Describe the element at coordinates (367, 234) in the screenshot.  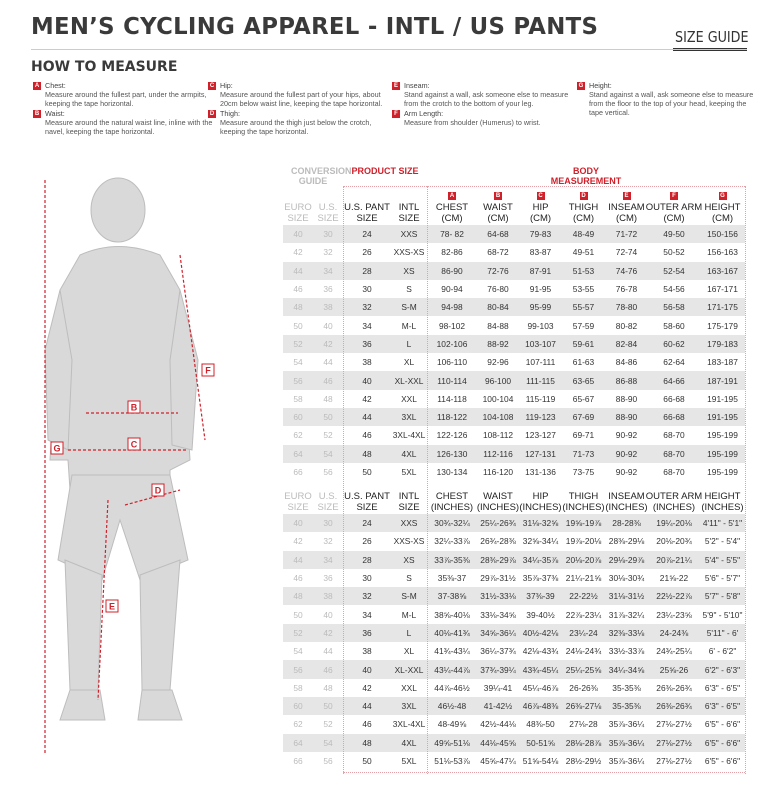
I see `table-cell: 24` at that location.